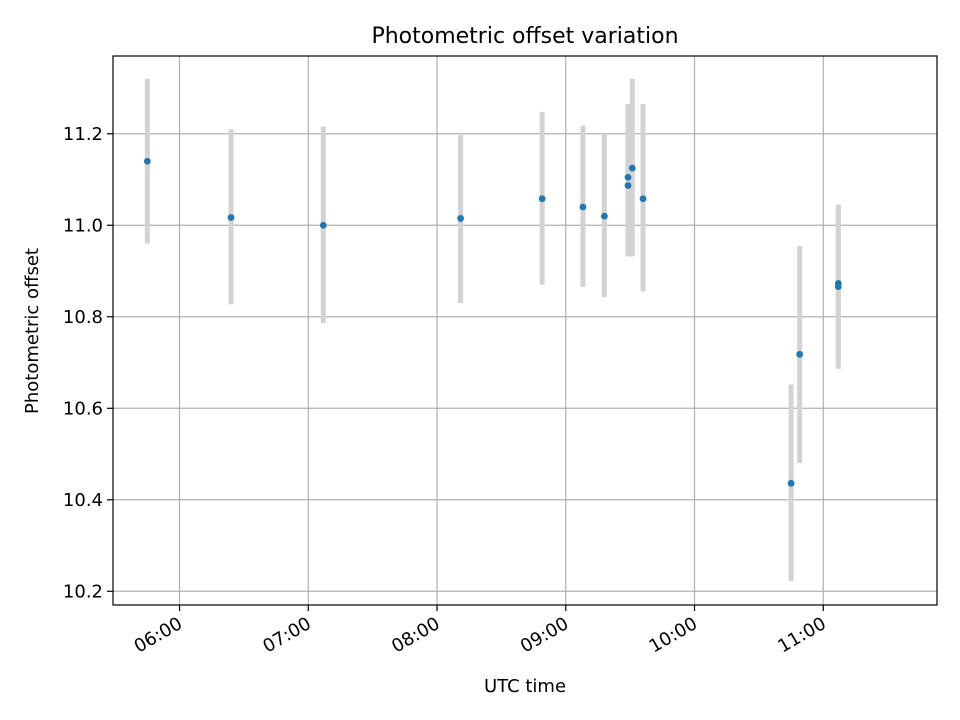 The image size is (960, 720). I want to click on y-tick-label: 10.4, so click(83, 500).